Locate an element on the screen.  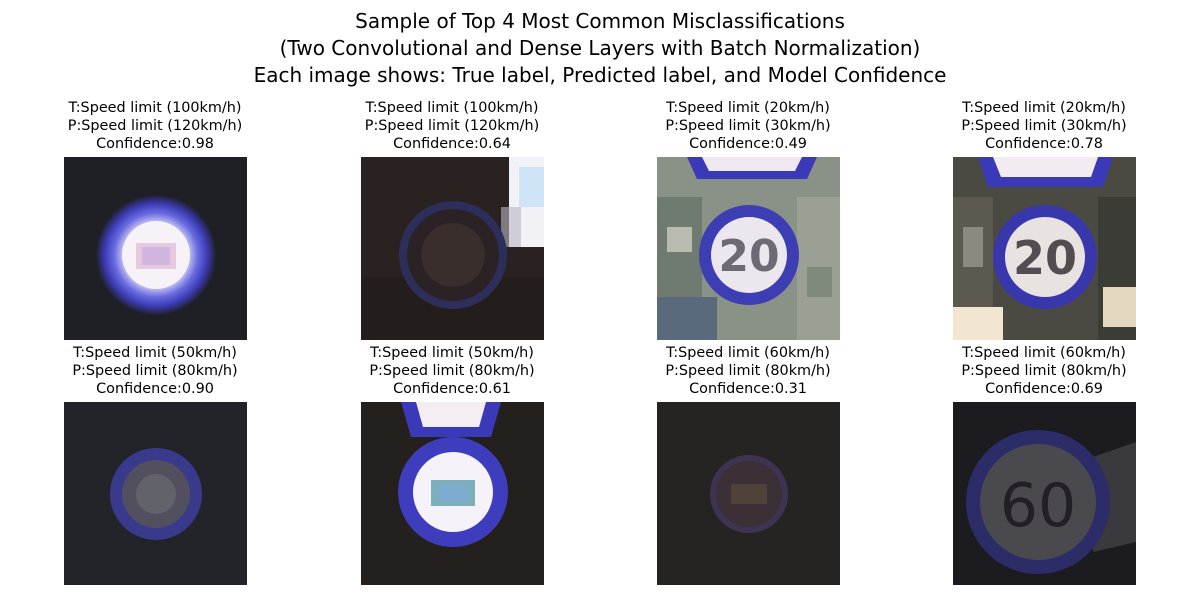
sign-image-3: 20 is located at coordinates (748, 248).